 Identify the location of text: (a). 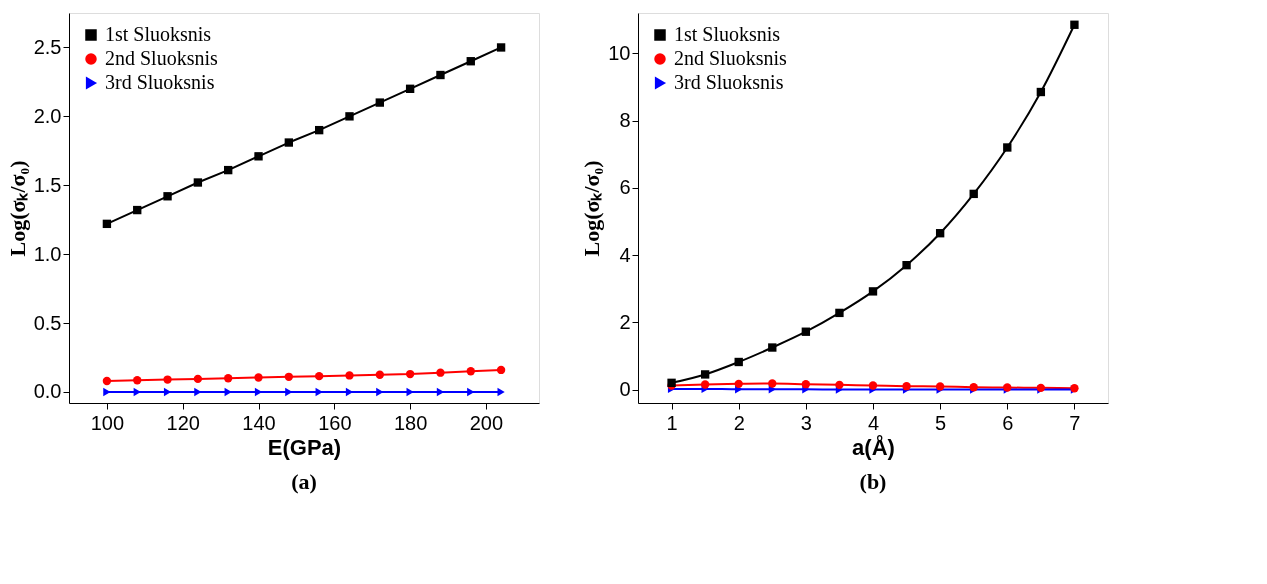
(304, 481).